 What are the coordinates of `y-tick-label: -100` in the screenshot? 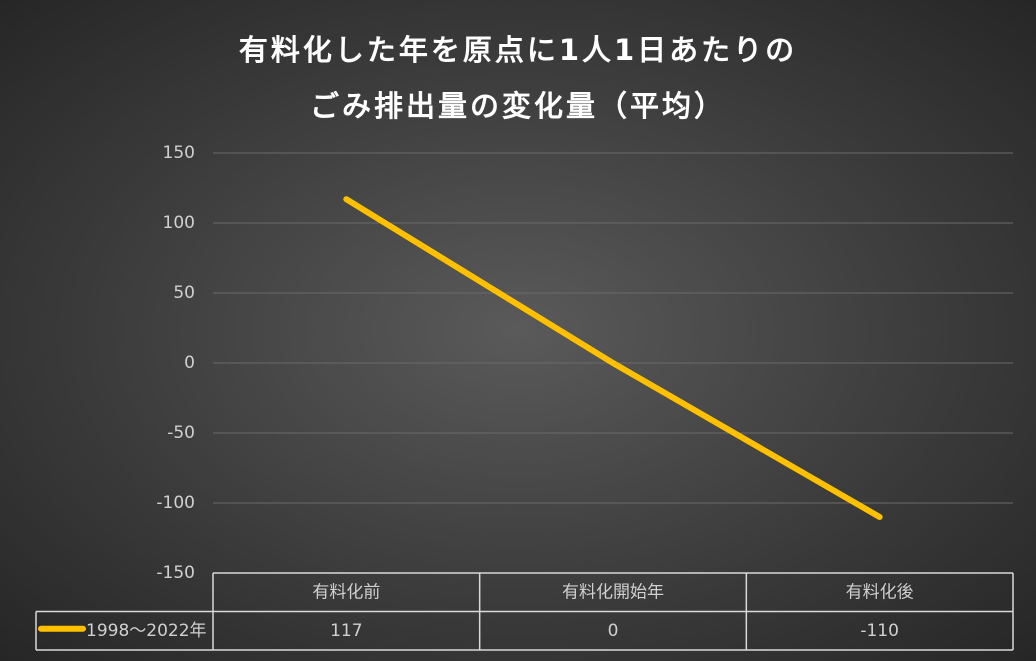 It's located at (175, 503).